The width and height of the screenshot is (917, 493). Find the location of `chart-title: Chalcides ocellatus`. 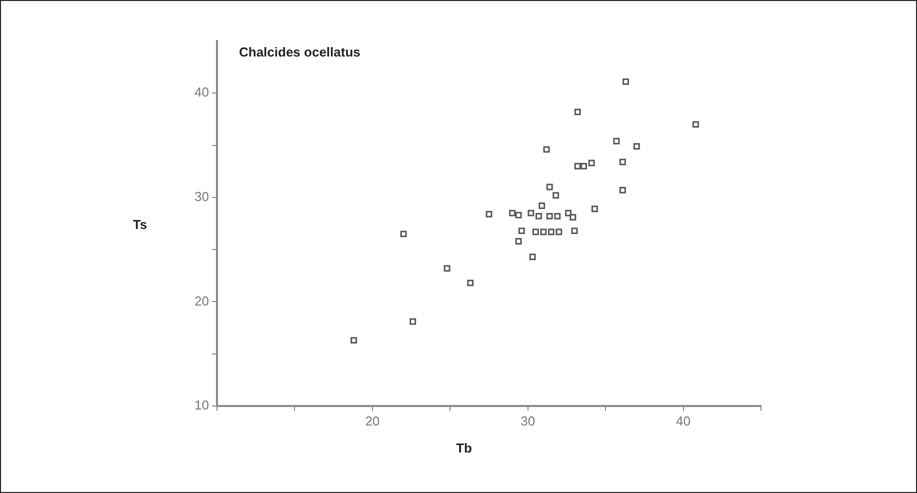

chart-title: Chalcides ocellatus is located at coordinates (299, 52).